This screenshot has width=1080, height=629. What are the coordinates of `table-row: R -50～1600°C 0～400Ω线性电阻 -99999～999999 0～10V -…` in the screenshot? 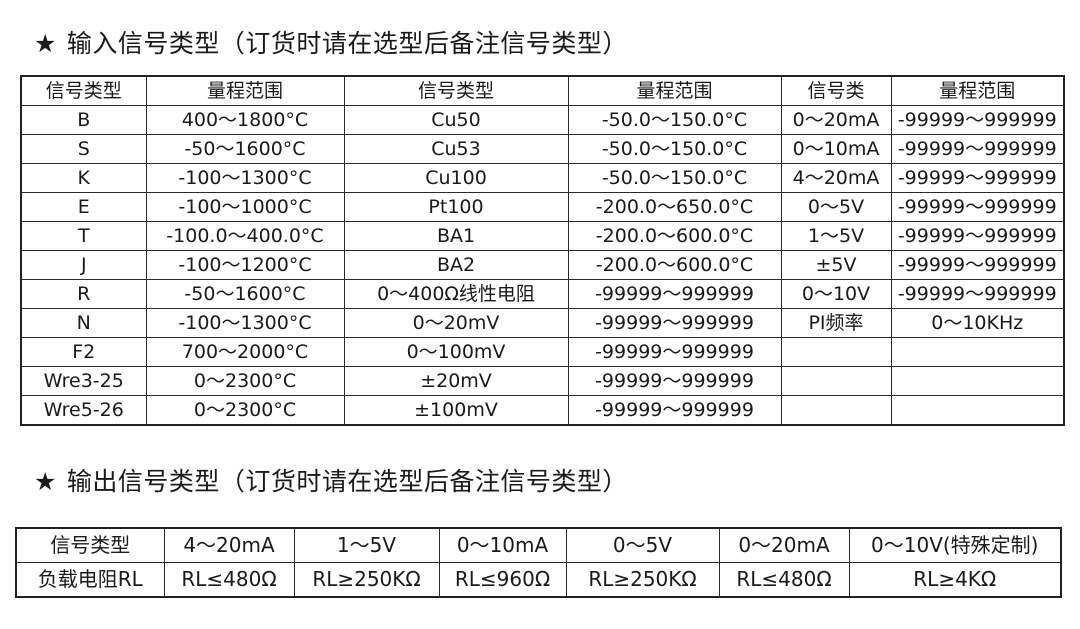 It's located at (542, 294).